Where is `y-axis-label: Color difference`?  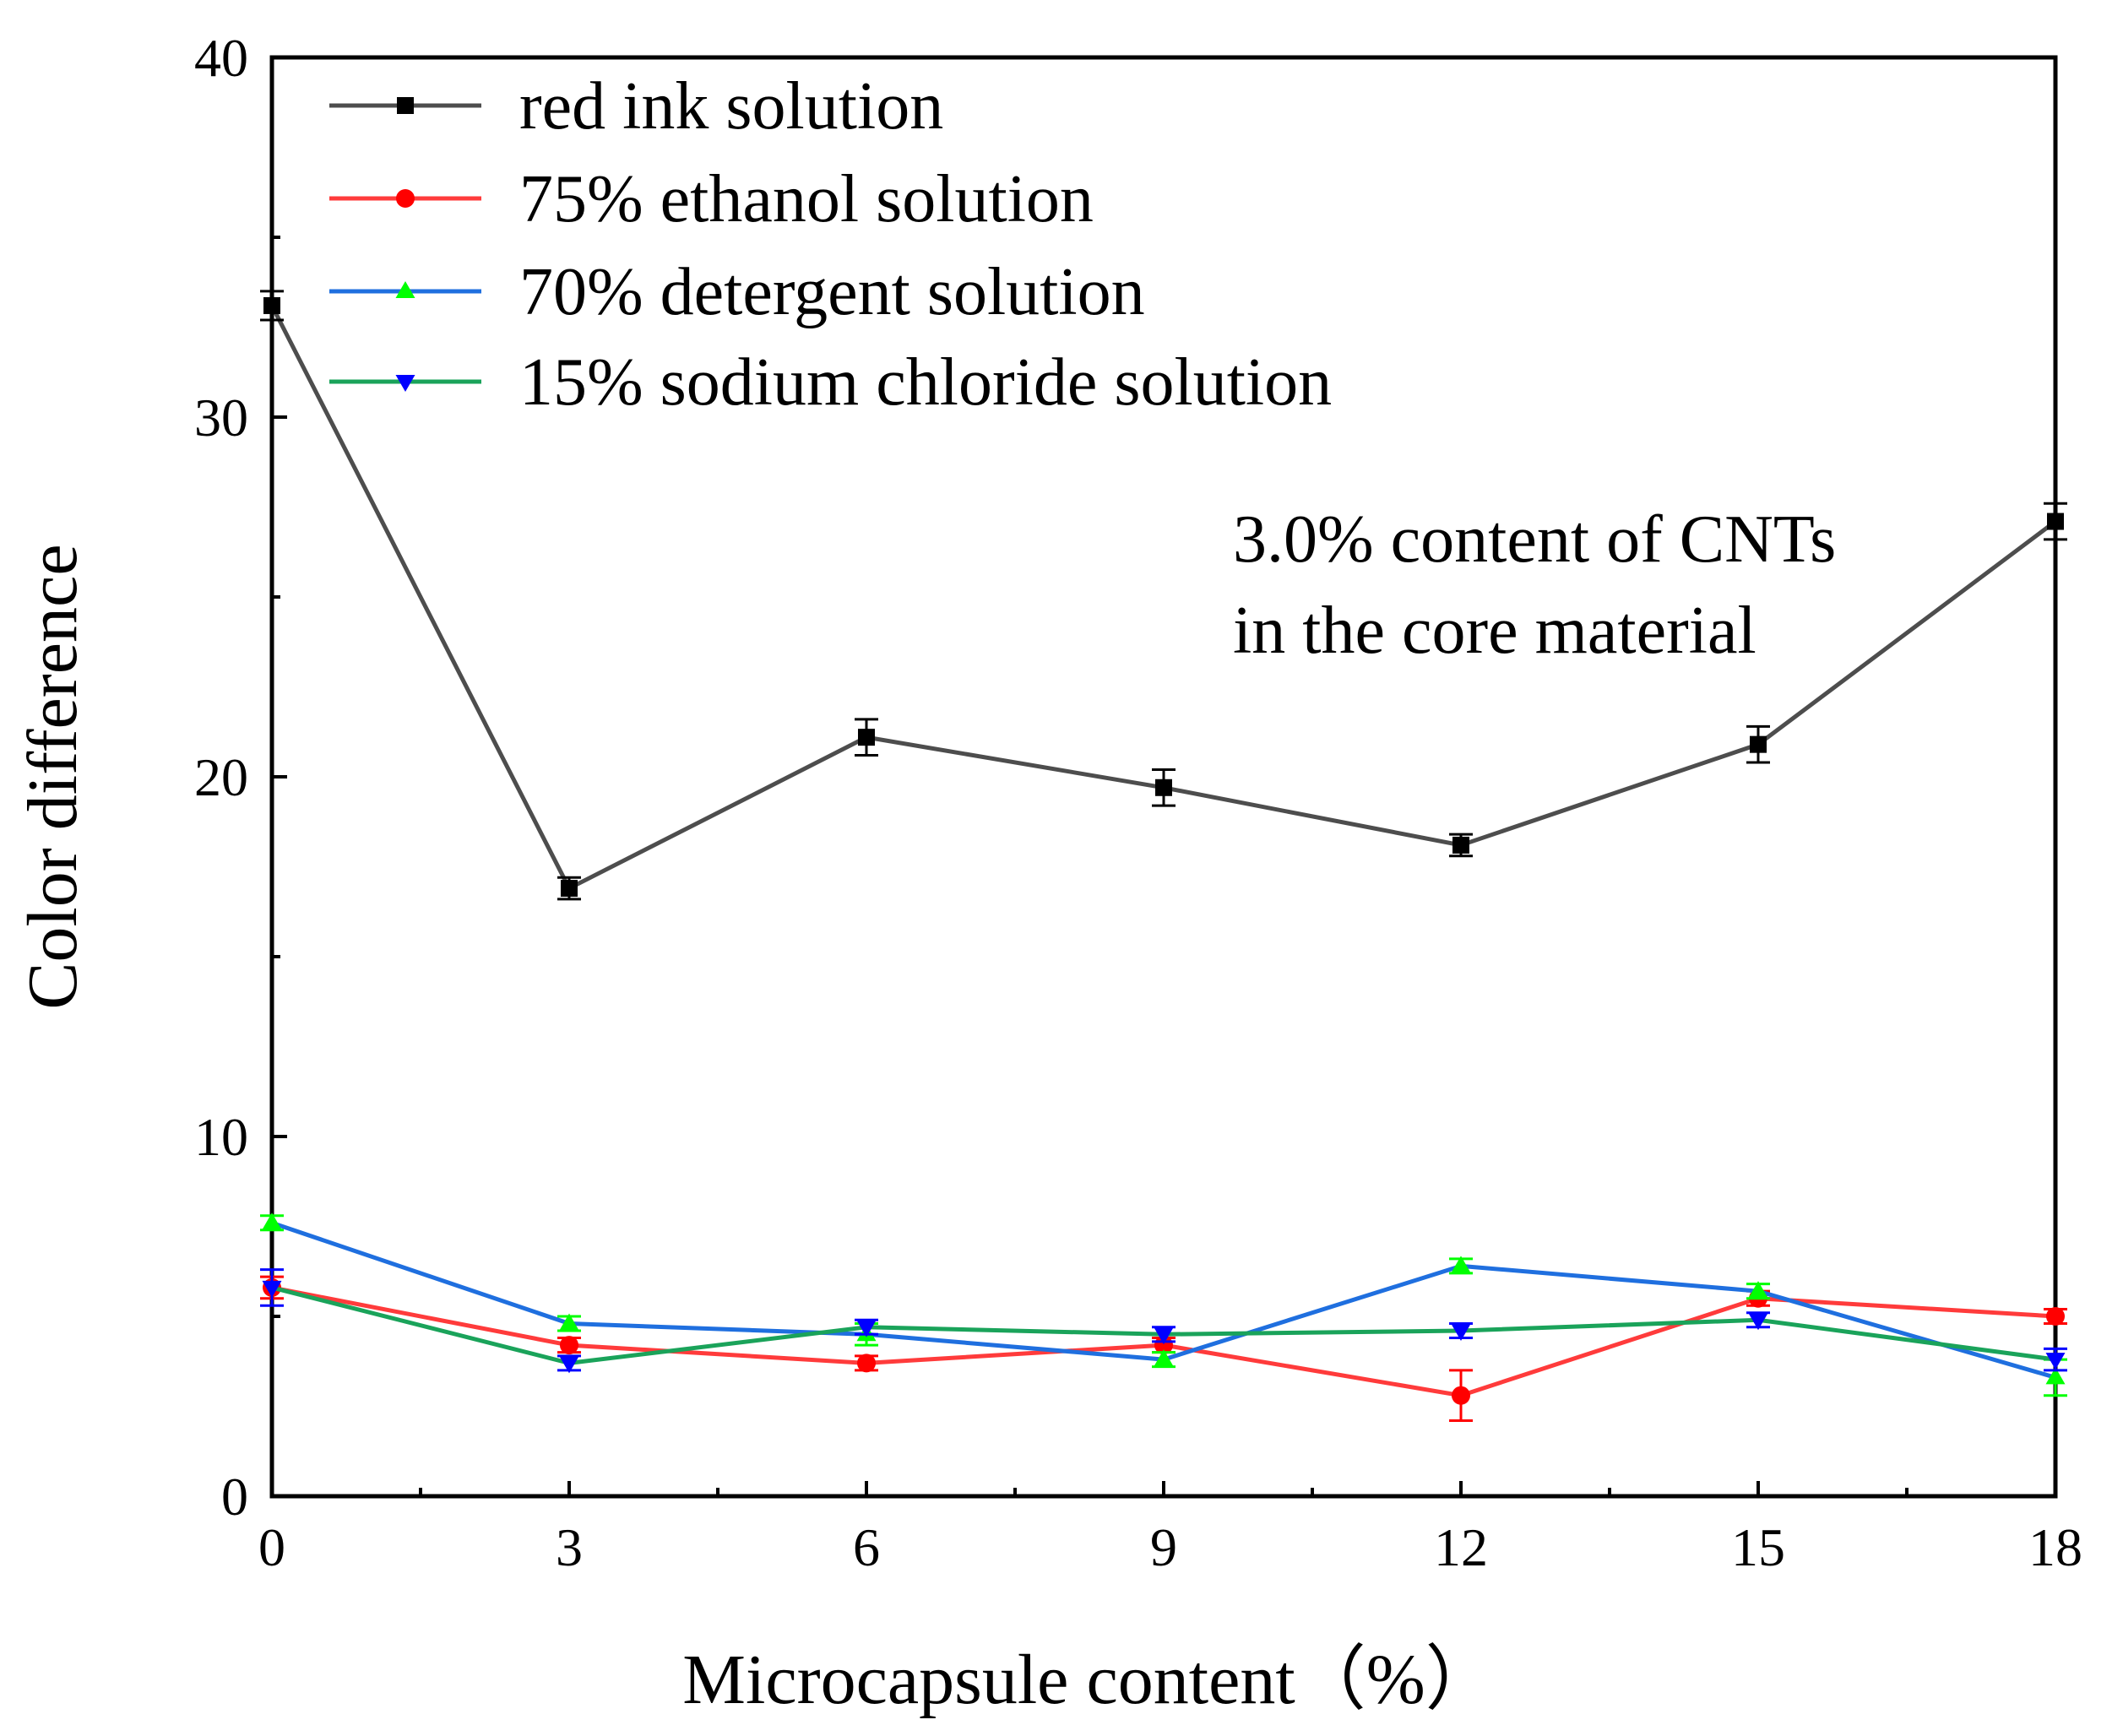 y-axis-label: Color difference is located at coordinates (53, 776).